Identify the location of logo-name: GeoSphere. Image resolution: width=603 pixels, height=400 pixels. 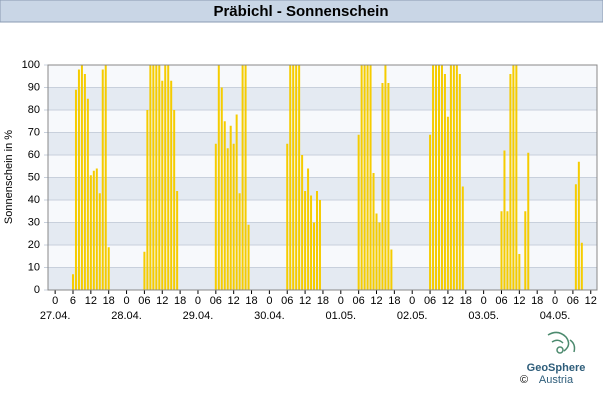
(556, 368).